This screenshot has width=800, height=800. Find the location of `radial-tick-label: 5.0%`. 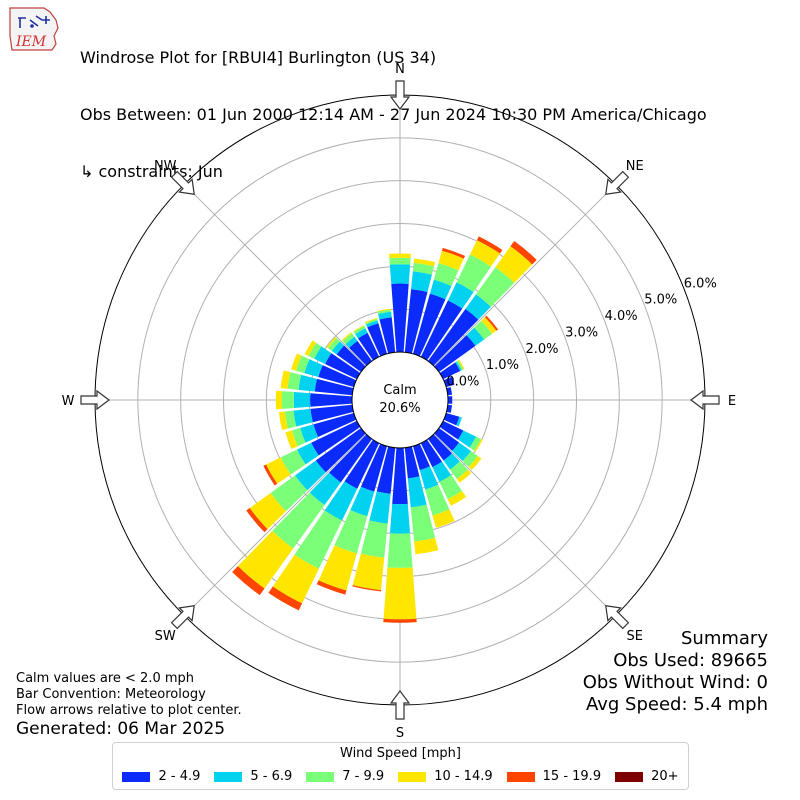

radial-tick-label: 5.0% is located at coordinates (660, 300).